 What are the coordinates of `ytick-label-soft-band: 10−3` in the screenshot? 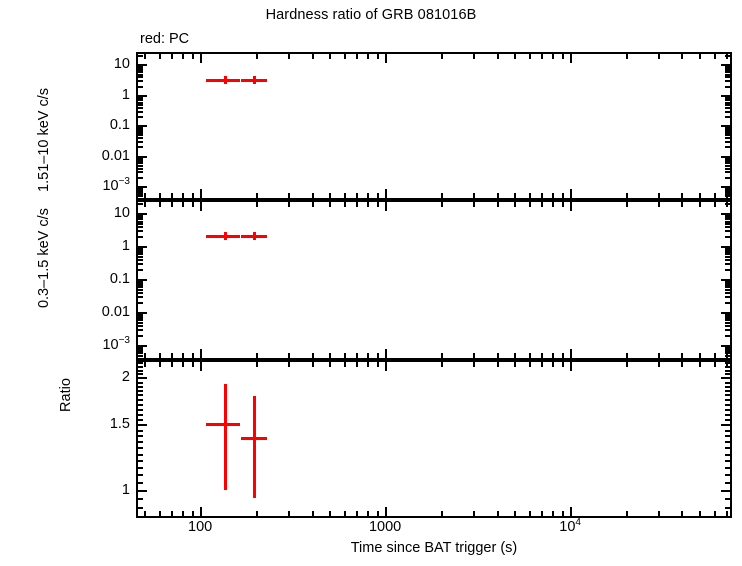 It's located at (116, 344).